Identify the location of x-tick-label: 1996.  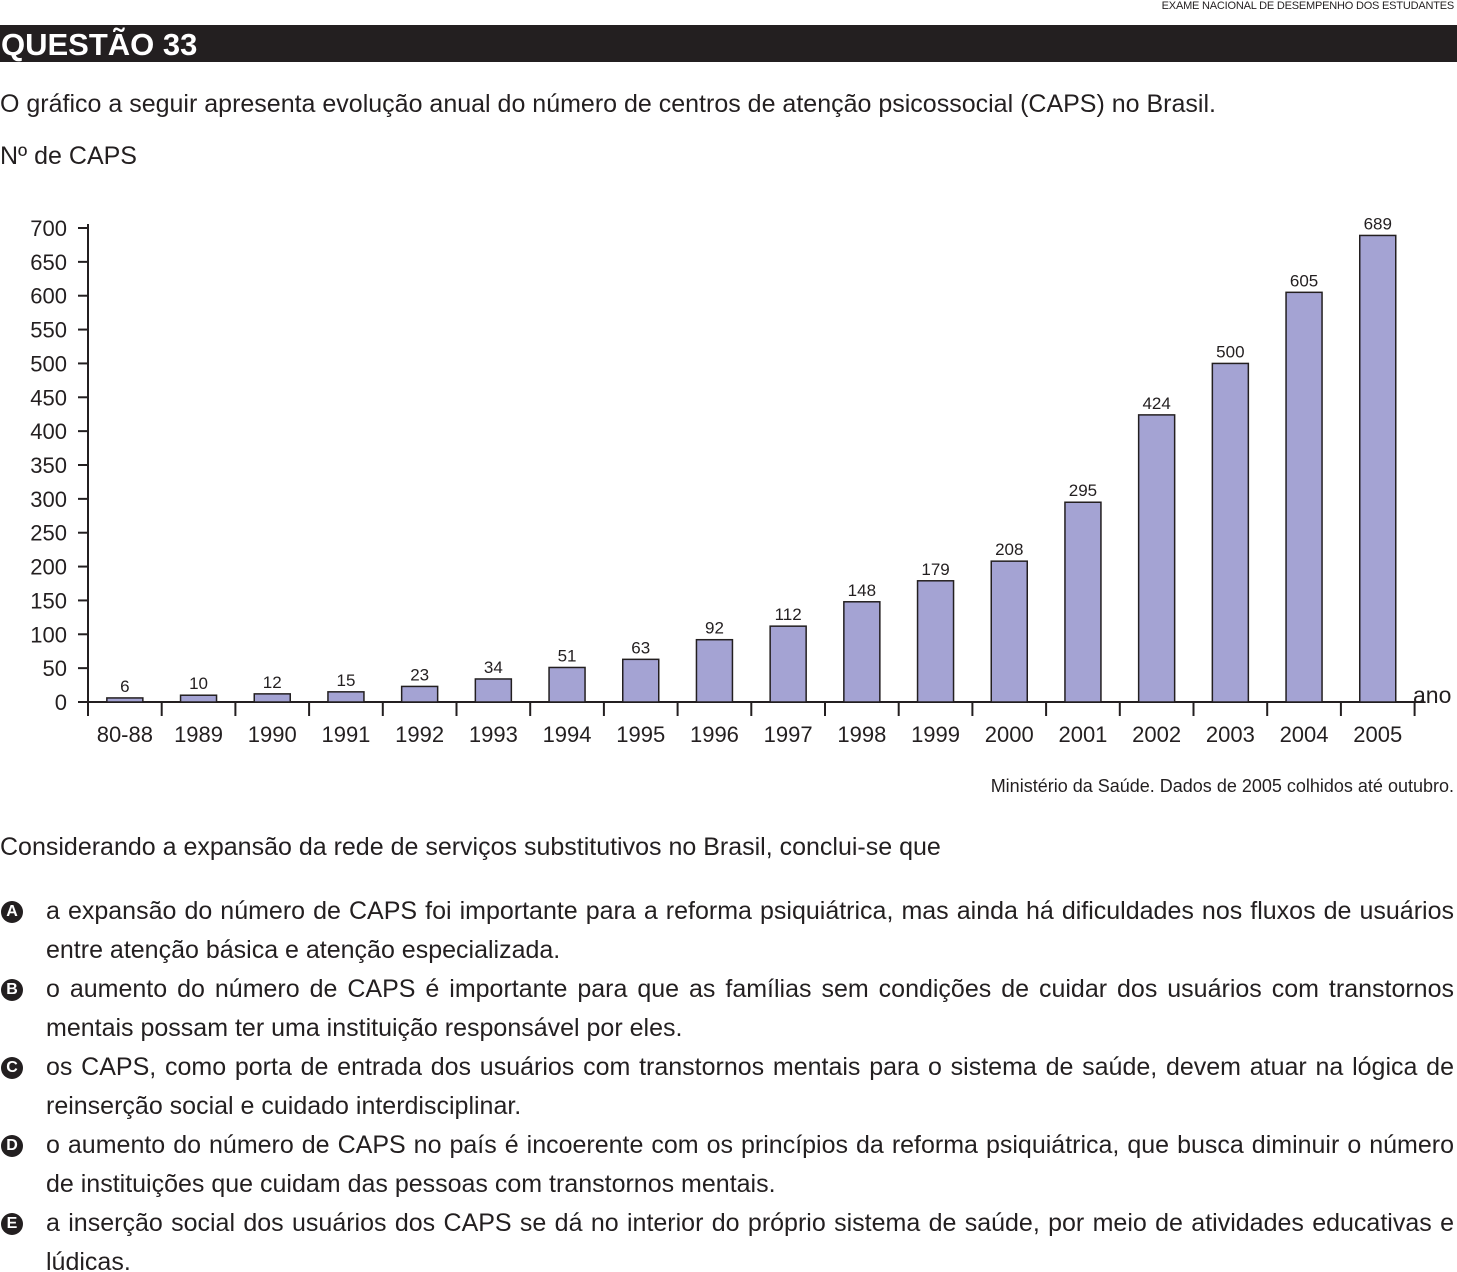
(714, 734).